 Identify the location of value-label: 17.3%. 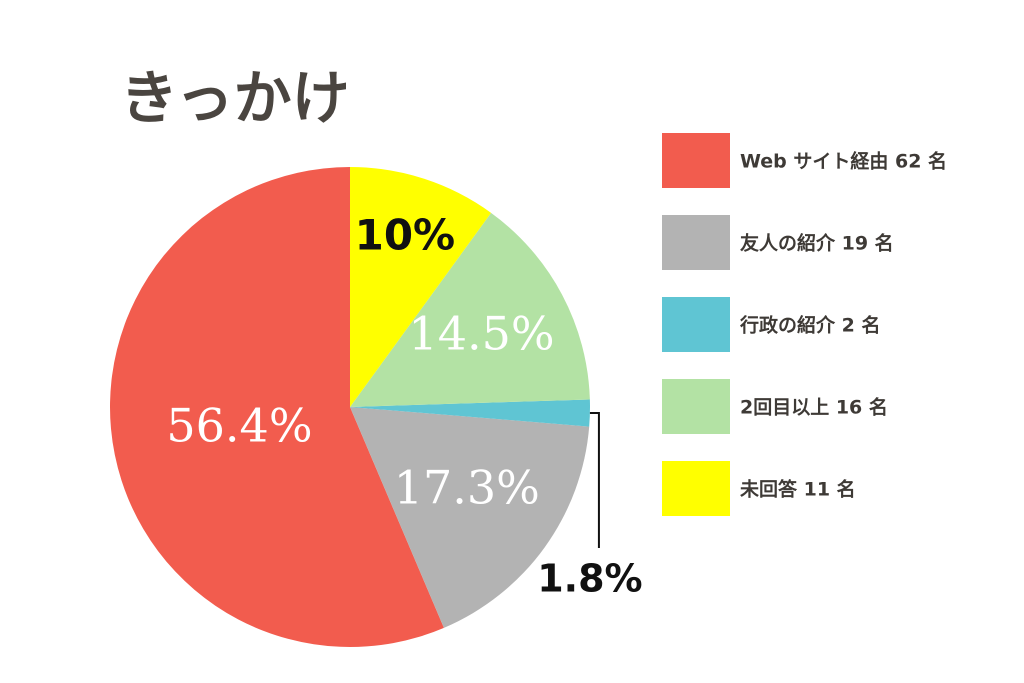
(467, 487).